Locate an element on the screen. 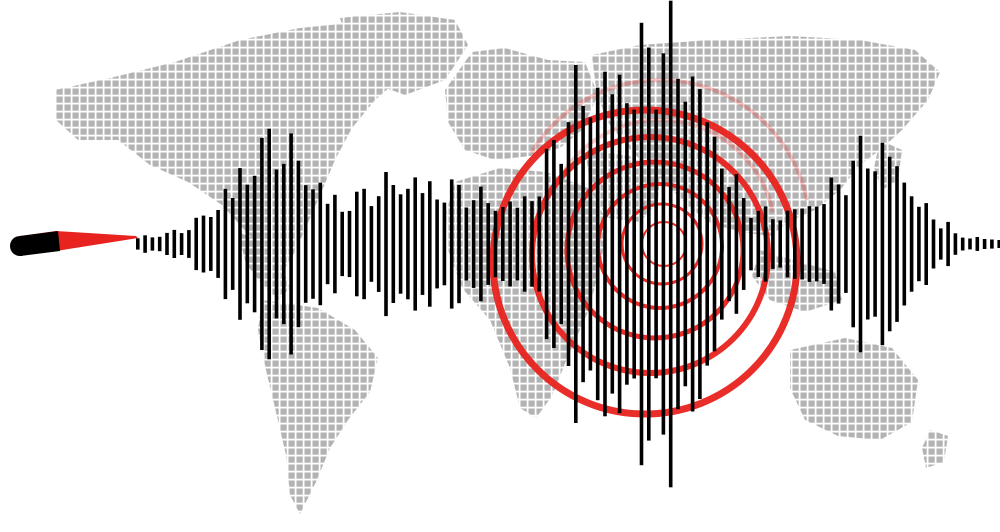 The height and width of the screenshot is (532, 1000). needle-cap is located at coordinates (20, 246).